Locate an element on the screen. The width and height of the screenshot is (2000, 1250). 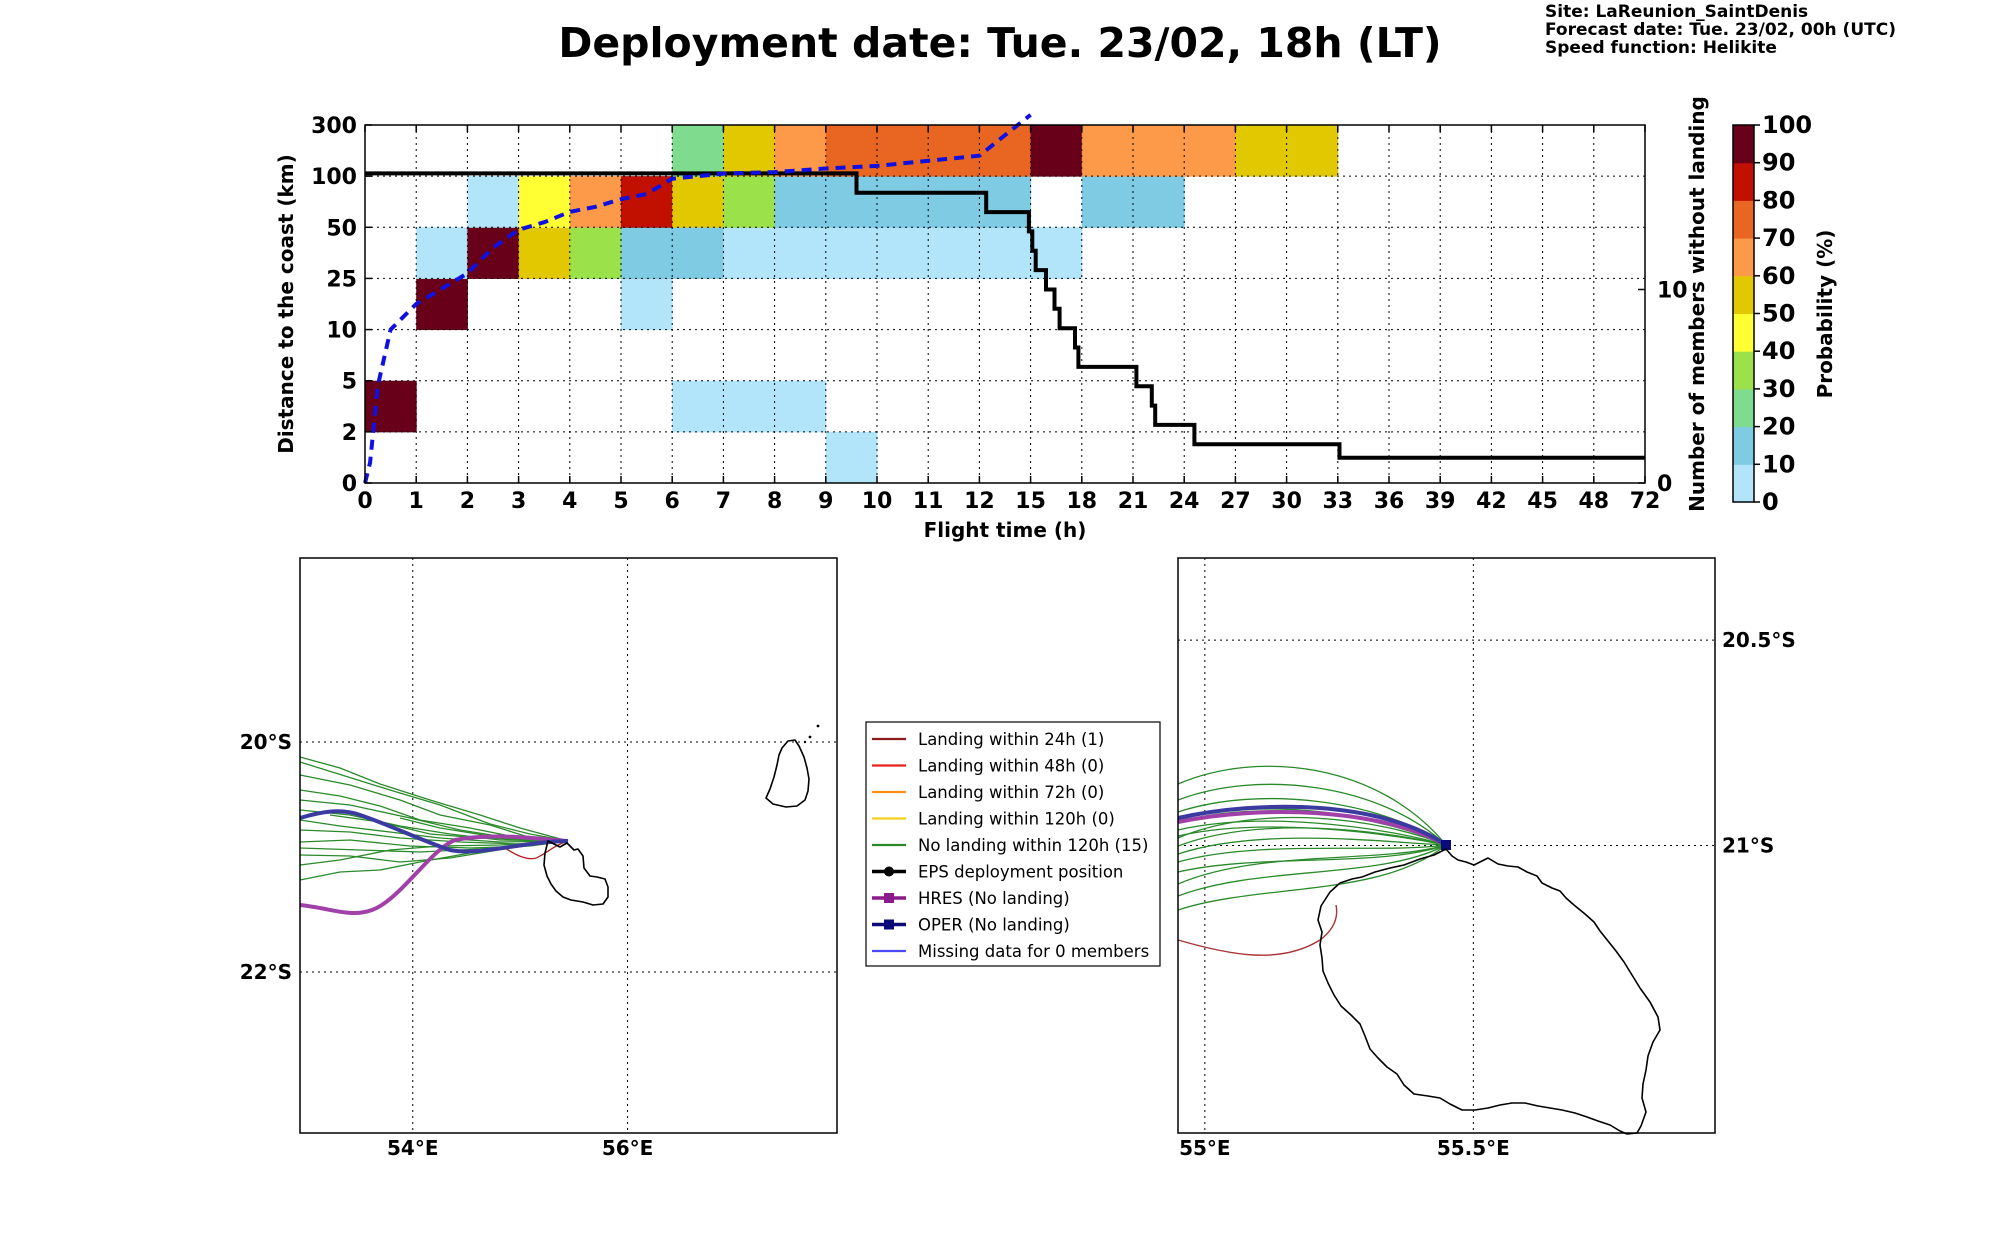
map-right-frame is located at coordinates (1446, 845).